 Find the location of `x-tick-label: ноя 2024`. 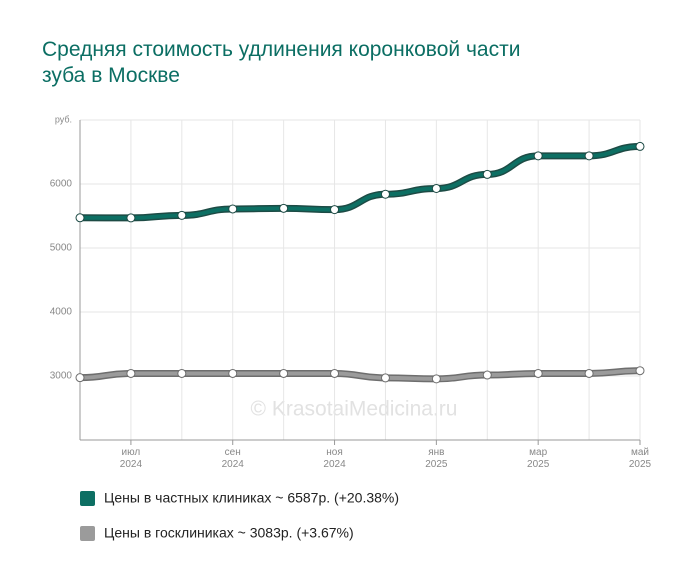

x-tick-label: ноя 2024 is located at coordinates (334, 458).